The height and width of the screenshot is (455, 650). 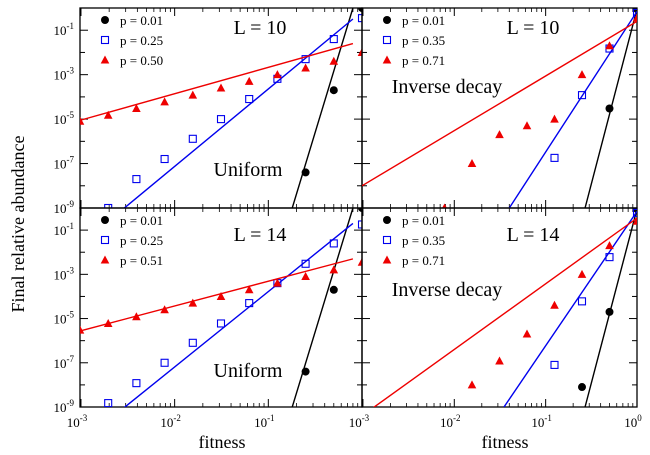 I want to click on fit-line-red, so click(x=217, y=295).